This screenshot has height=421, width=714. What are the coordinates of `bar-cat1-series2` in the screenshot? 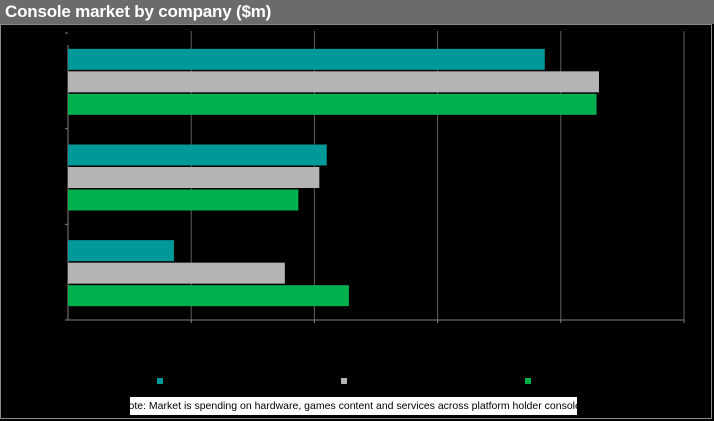 It's located at (333, 82).